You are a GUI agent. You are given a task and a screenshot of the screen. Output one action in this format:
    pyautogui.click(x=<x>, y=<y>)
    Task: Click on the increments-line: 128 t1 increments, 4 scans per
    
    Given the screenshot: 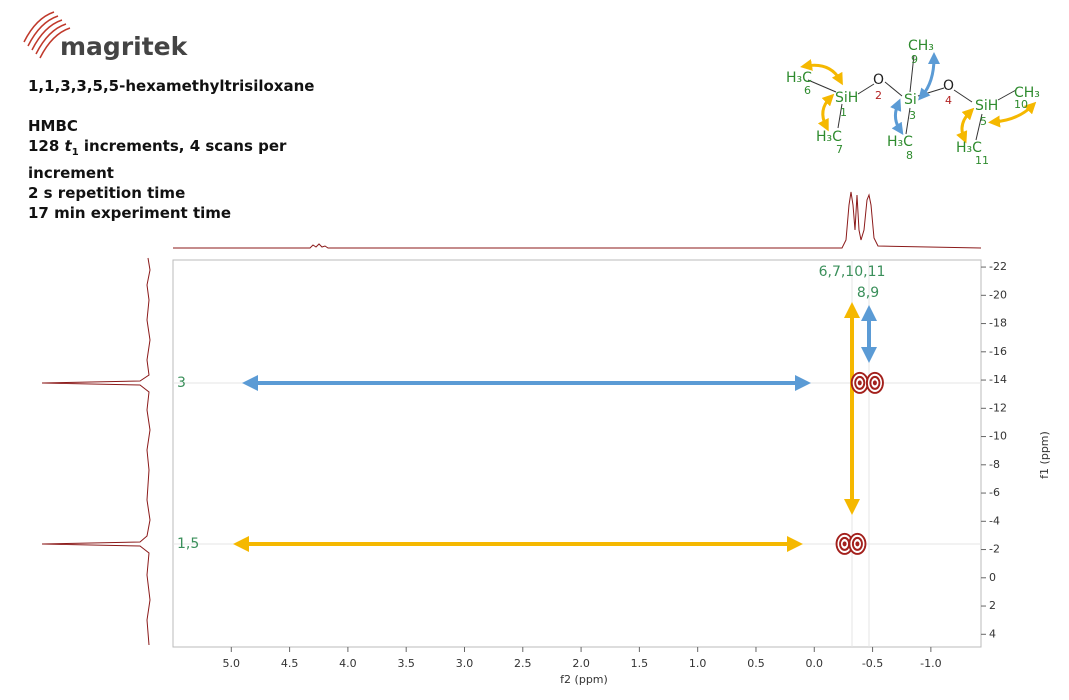 What is the action you would take?
    pyautogui.click(x=157, y=149)
    